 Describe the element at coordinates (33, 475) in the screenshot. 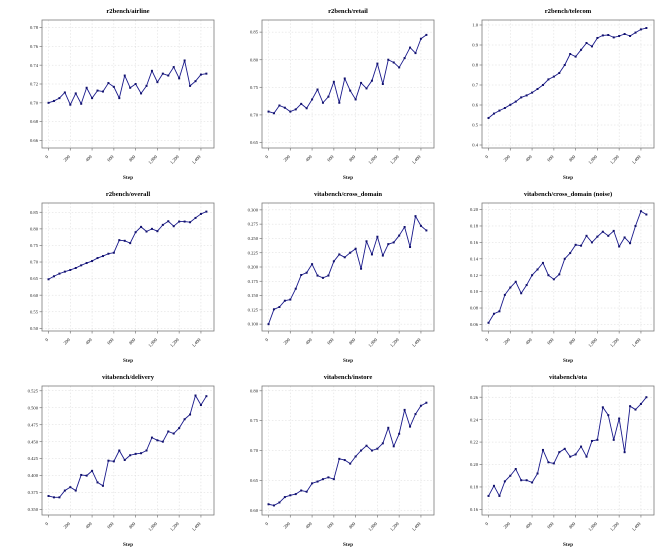

I see `y-tick-label: 0.400` at that location.